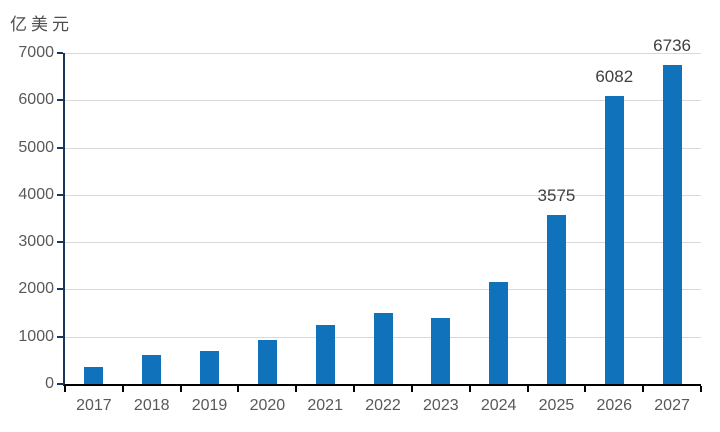 The height and width of the screenshot is (432, 720). I want to click on x-axis-category-label: 2022, so click(383, 405).